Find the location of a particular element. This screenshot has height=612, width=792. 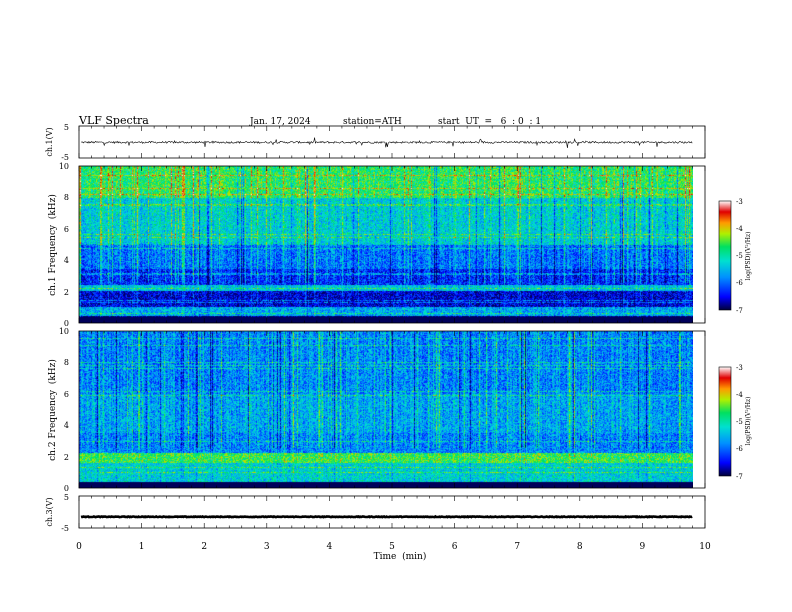

ch2-cbar-tick-m4: -4 is located at coordinates (739, 395).